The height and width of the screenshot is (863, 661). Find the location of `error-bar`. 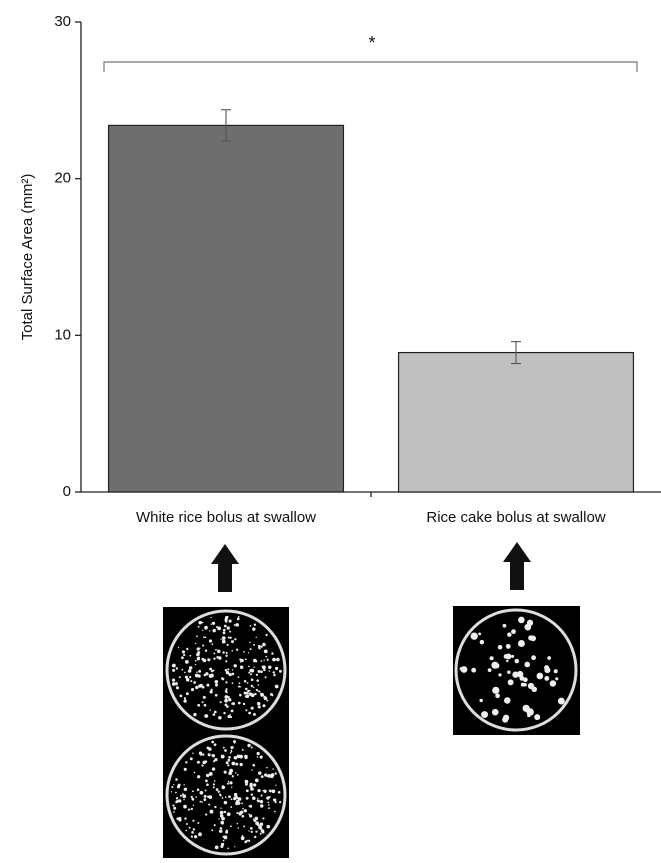

error-bar is located at coordinates (226, 125).